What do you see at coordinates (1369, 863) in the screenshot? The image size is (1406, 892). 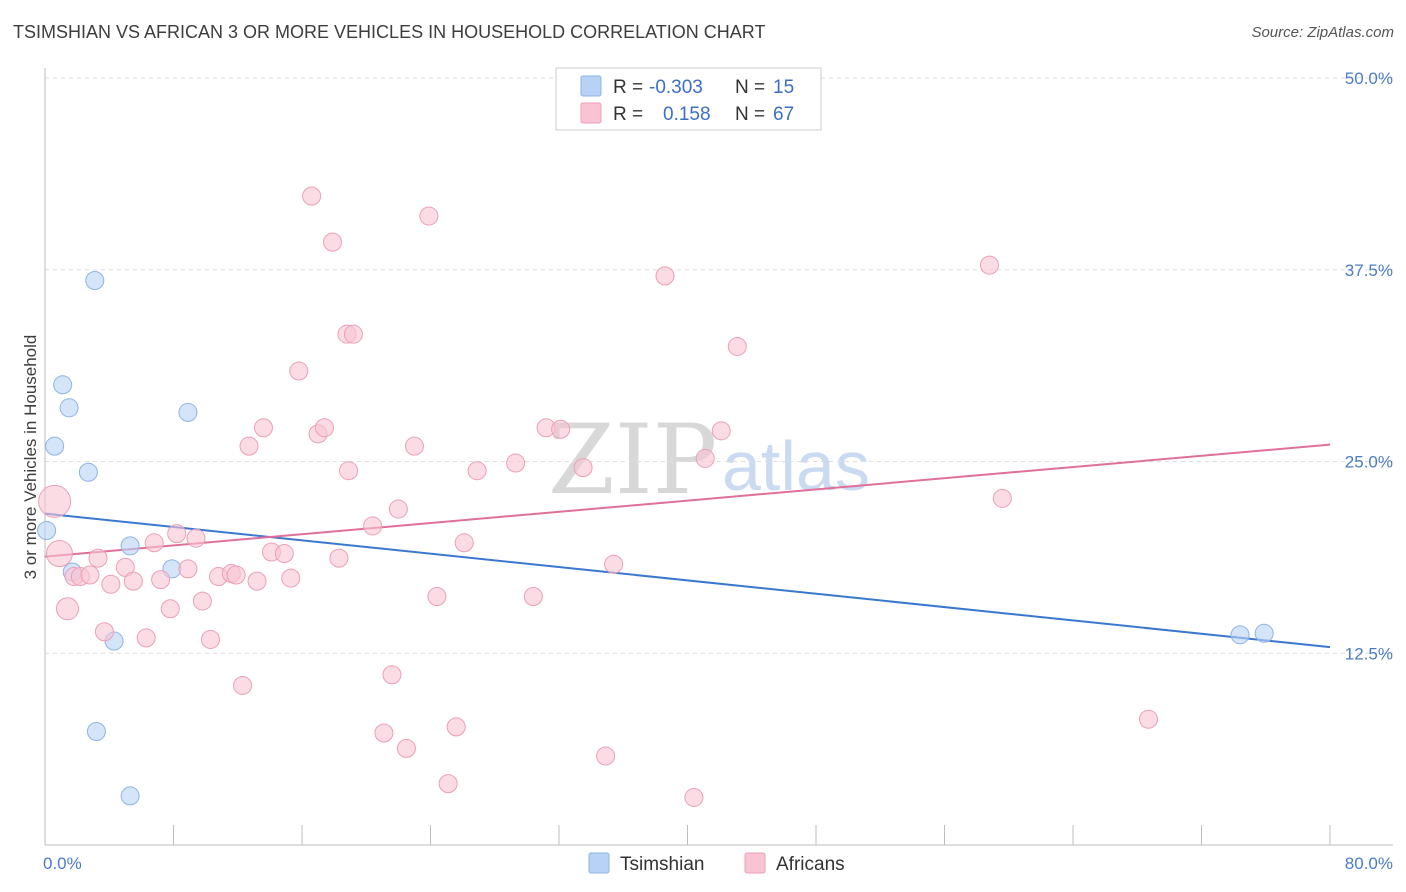 I see `x-tick-label: 80.0%` at bounding box center [1369, 863].